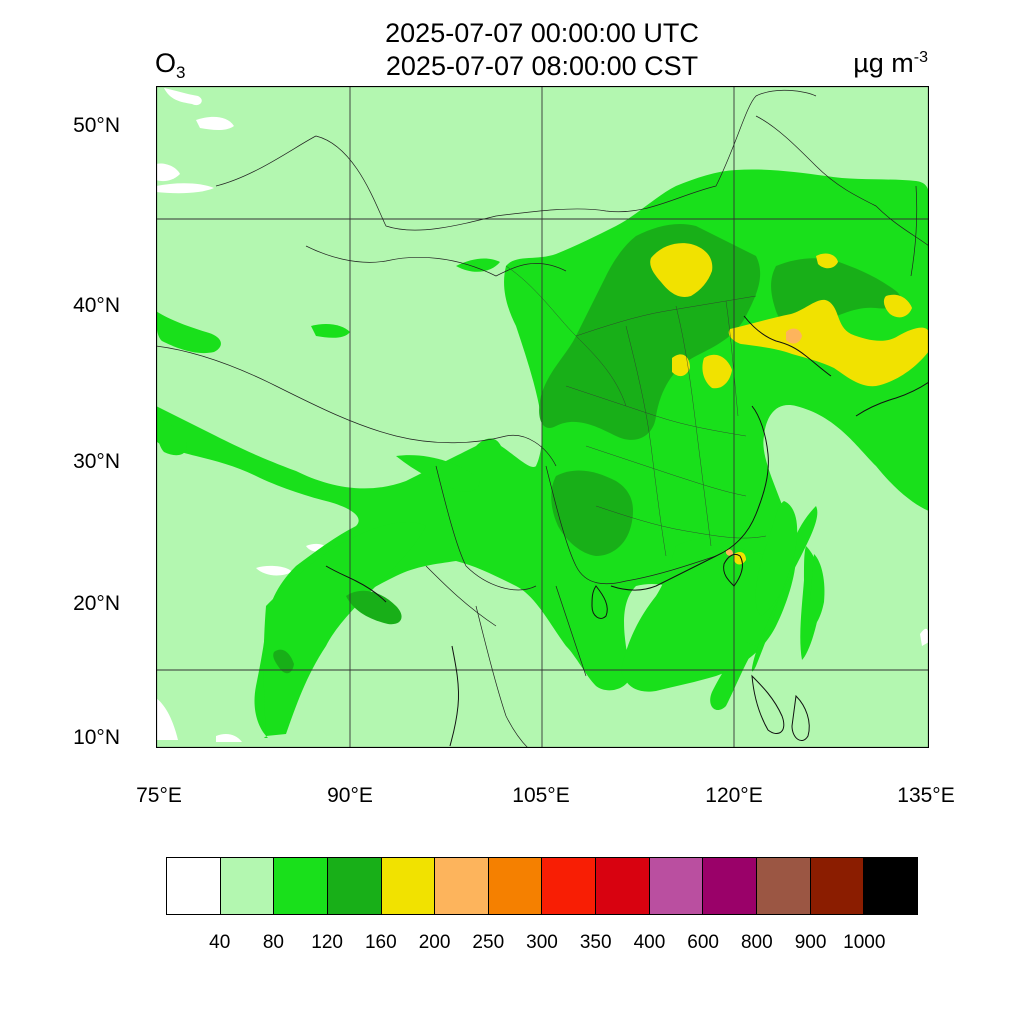 This screenshot has height=1024, width=1024. Describe the element at coordinates (703, 942) in the screenshot. I see `colorbar-tick-label: 600` at that location.